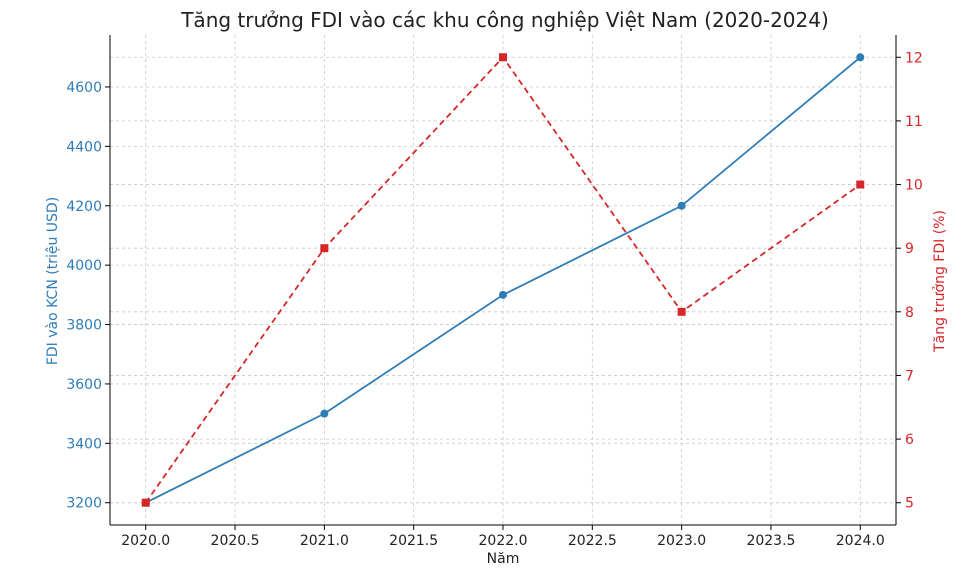 This screenshot has height=577, width=970. Describe the element at coordinates (53, 281) in the screenshot. I see `y-axis-left-label: FDI vào KCN (triệu USD)` at that location.